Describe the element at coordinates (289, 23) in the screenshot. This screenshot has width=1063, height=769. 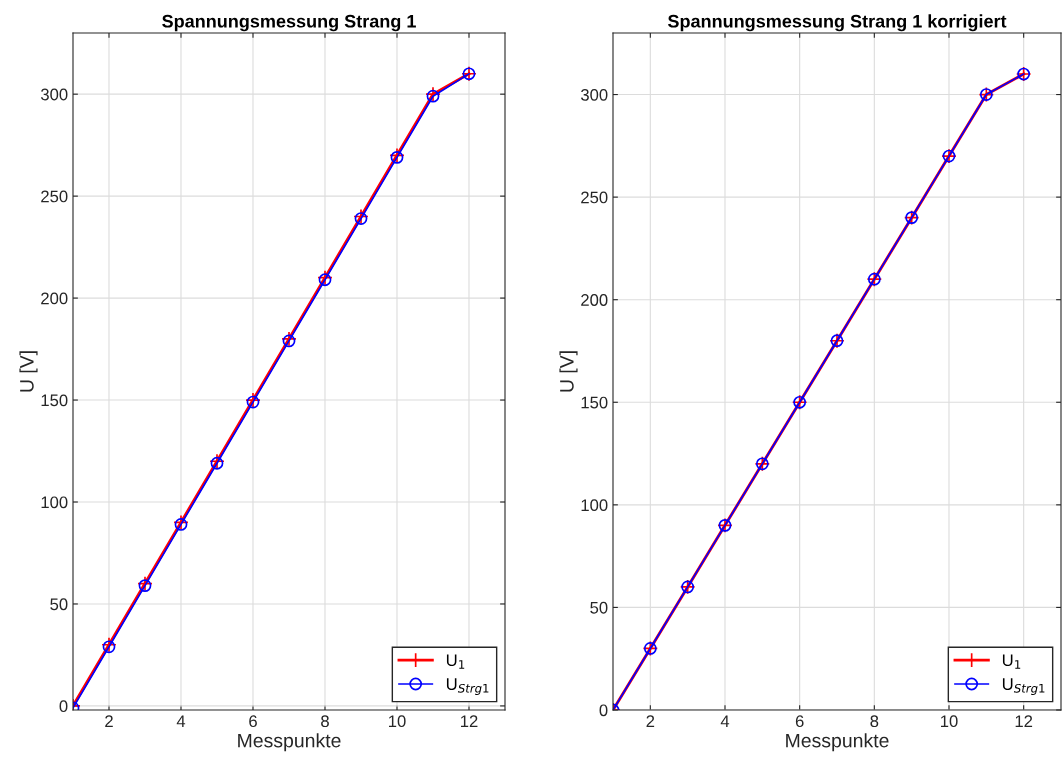
I see `chart-title: Spannungsmessung Strang 1` at that location.